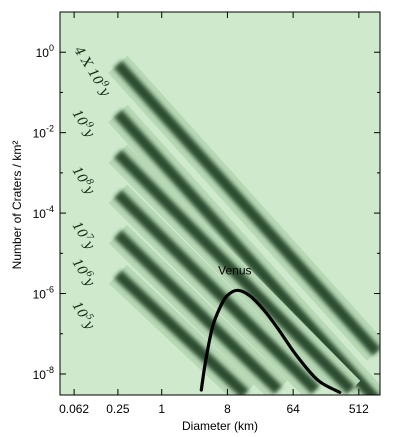 This screenshot has height=437, width=400. I want to click on venus-curve, so click(270, 341).